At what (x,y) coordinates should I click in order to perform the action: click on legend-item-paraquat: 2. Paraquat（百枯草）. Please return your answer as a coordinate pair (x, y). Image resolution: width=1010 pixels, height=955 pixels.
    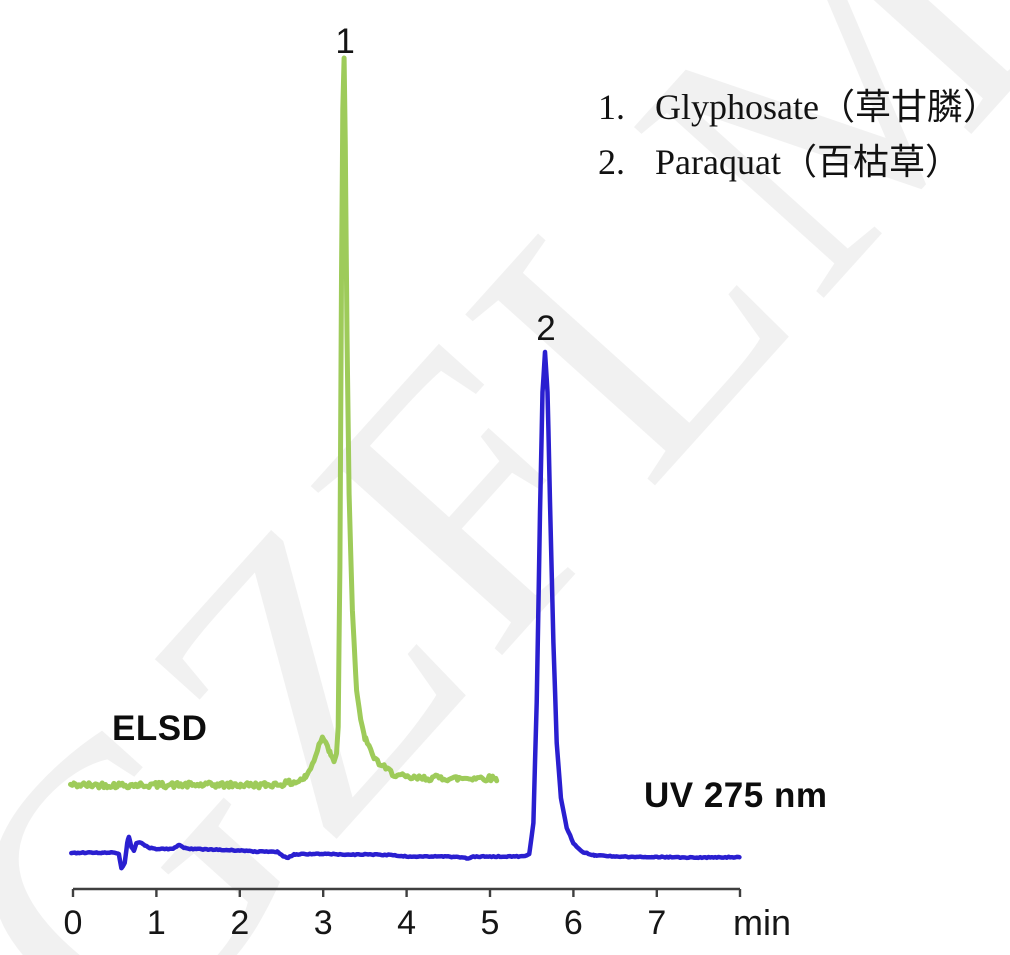
    Looking at the image, I should click on (798, 162).